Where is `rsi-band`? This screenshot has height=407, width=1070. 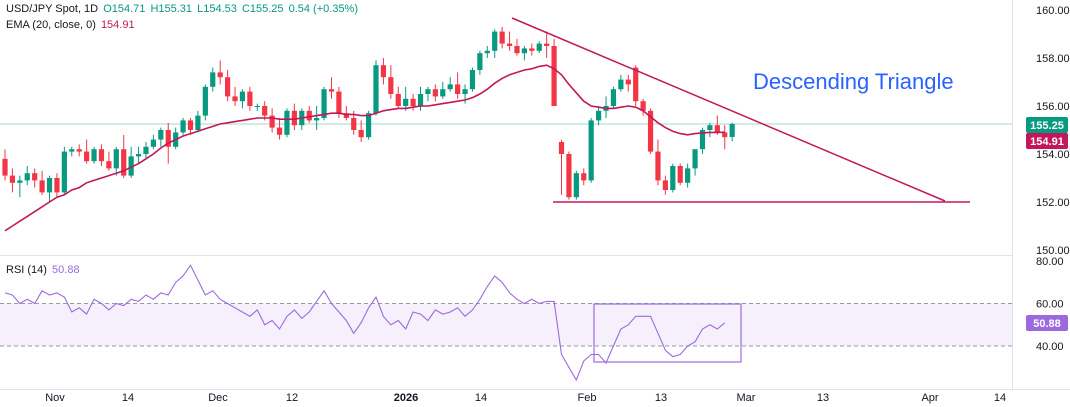
rsi-band is located at coordinates (506, 325).